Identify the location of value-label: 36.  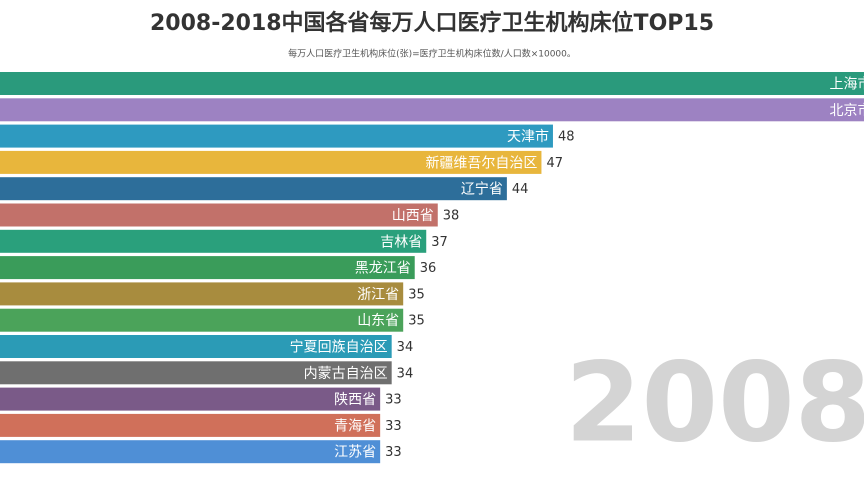
(428, 268).